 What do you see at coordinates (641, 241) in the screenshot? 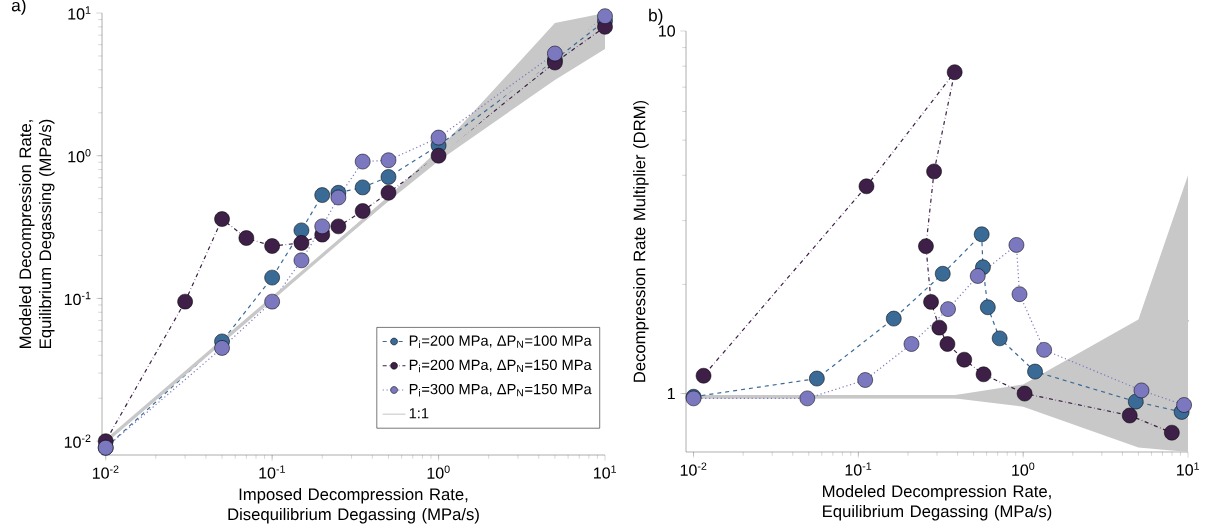
I see `y-axis-title: Decompression Rate Multiplier (DRM)` at bounding box center [641, 241].